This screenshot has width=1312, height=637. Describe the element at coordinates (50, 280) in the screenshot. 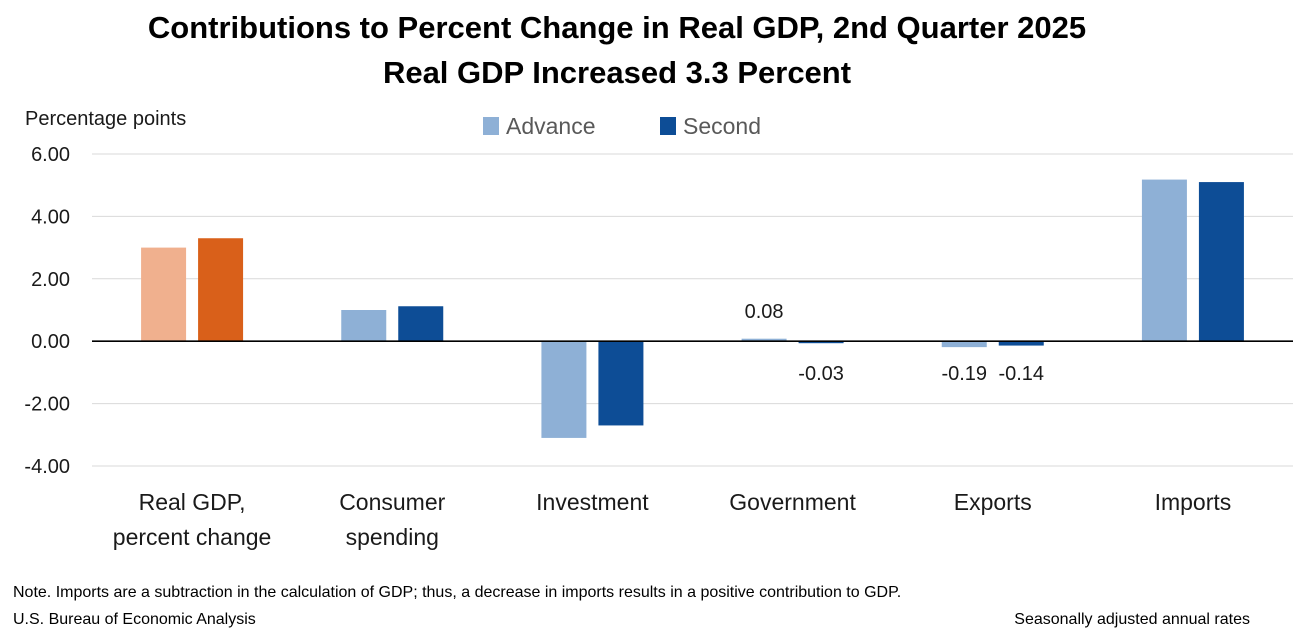

I see `y-tick-label: 2.00` at that location.